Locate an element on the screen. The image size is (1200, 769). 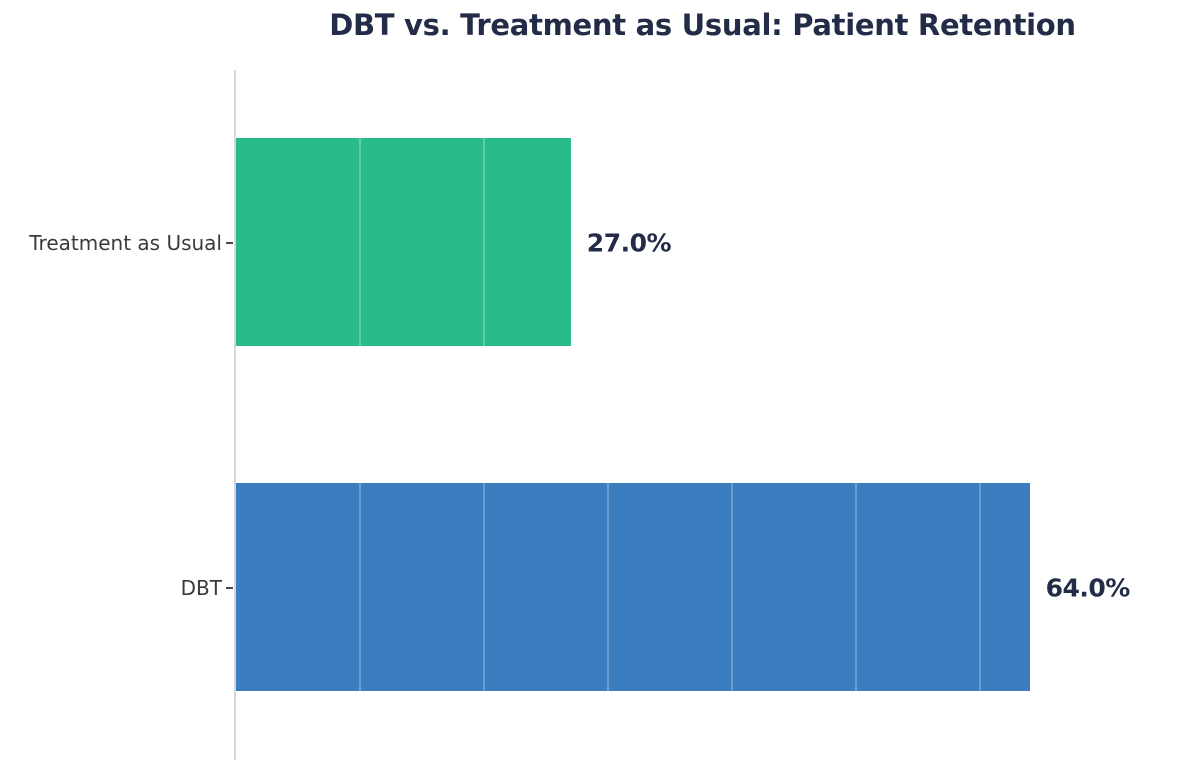
value-label: 64.0% is located at coordinates (1088, 587).